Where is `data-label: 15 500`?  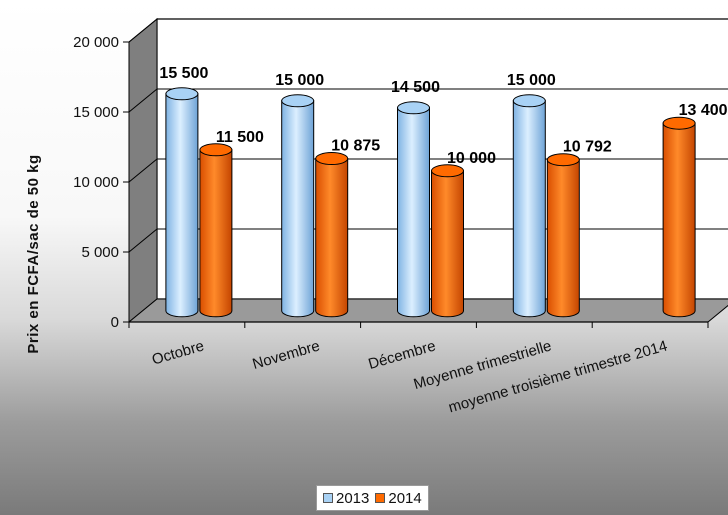 data-label: 15 500 is located at coordinates (183, 73).